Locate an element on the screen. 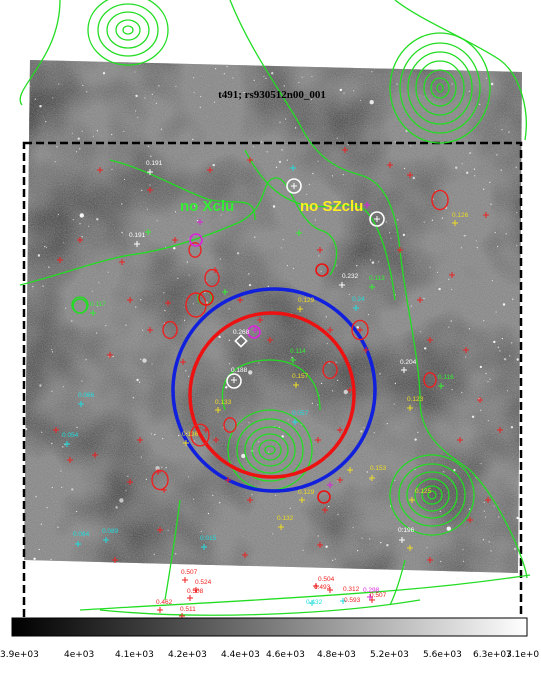 The image size is (541, 673). cluster-radius-circle is located at coordinates (272, 395).